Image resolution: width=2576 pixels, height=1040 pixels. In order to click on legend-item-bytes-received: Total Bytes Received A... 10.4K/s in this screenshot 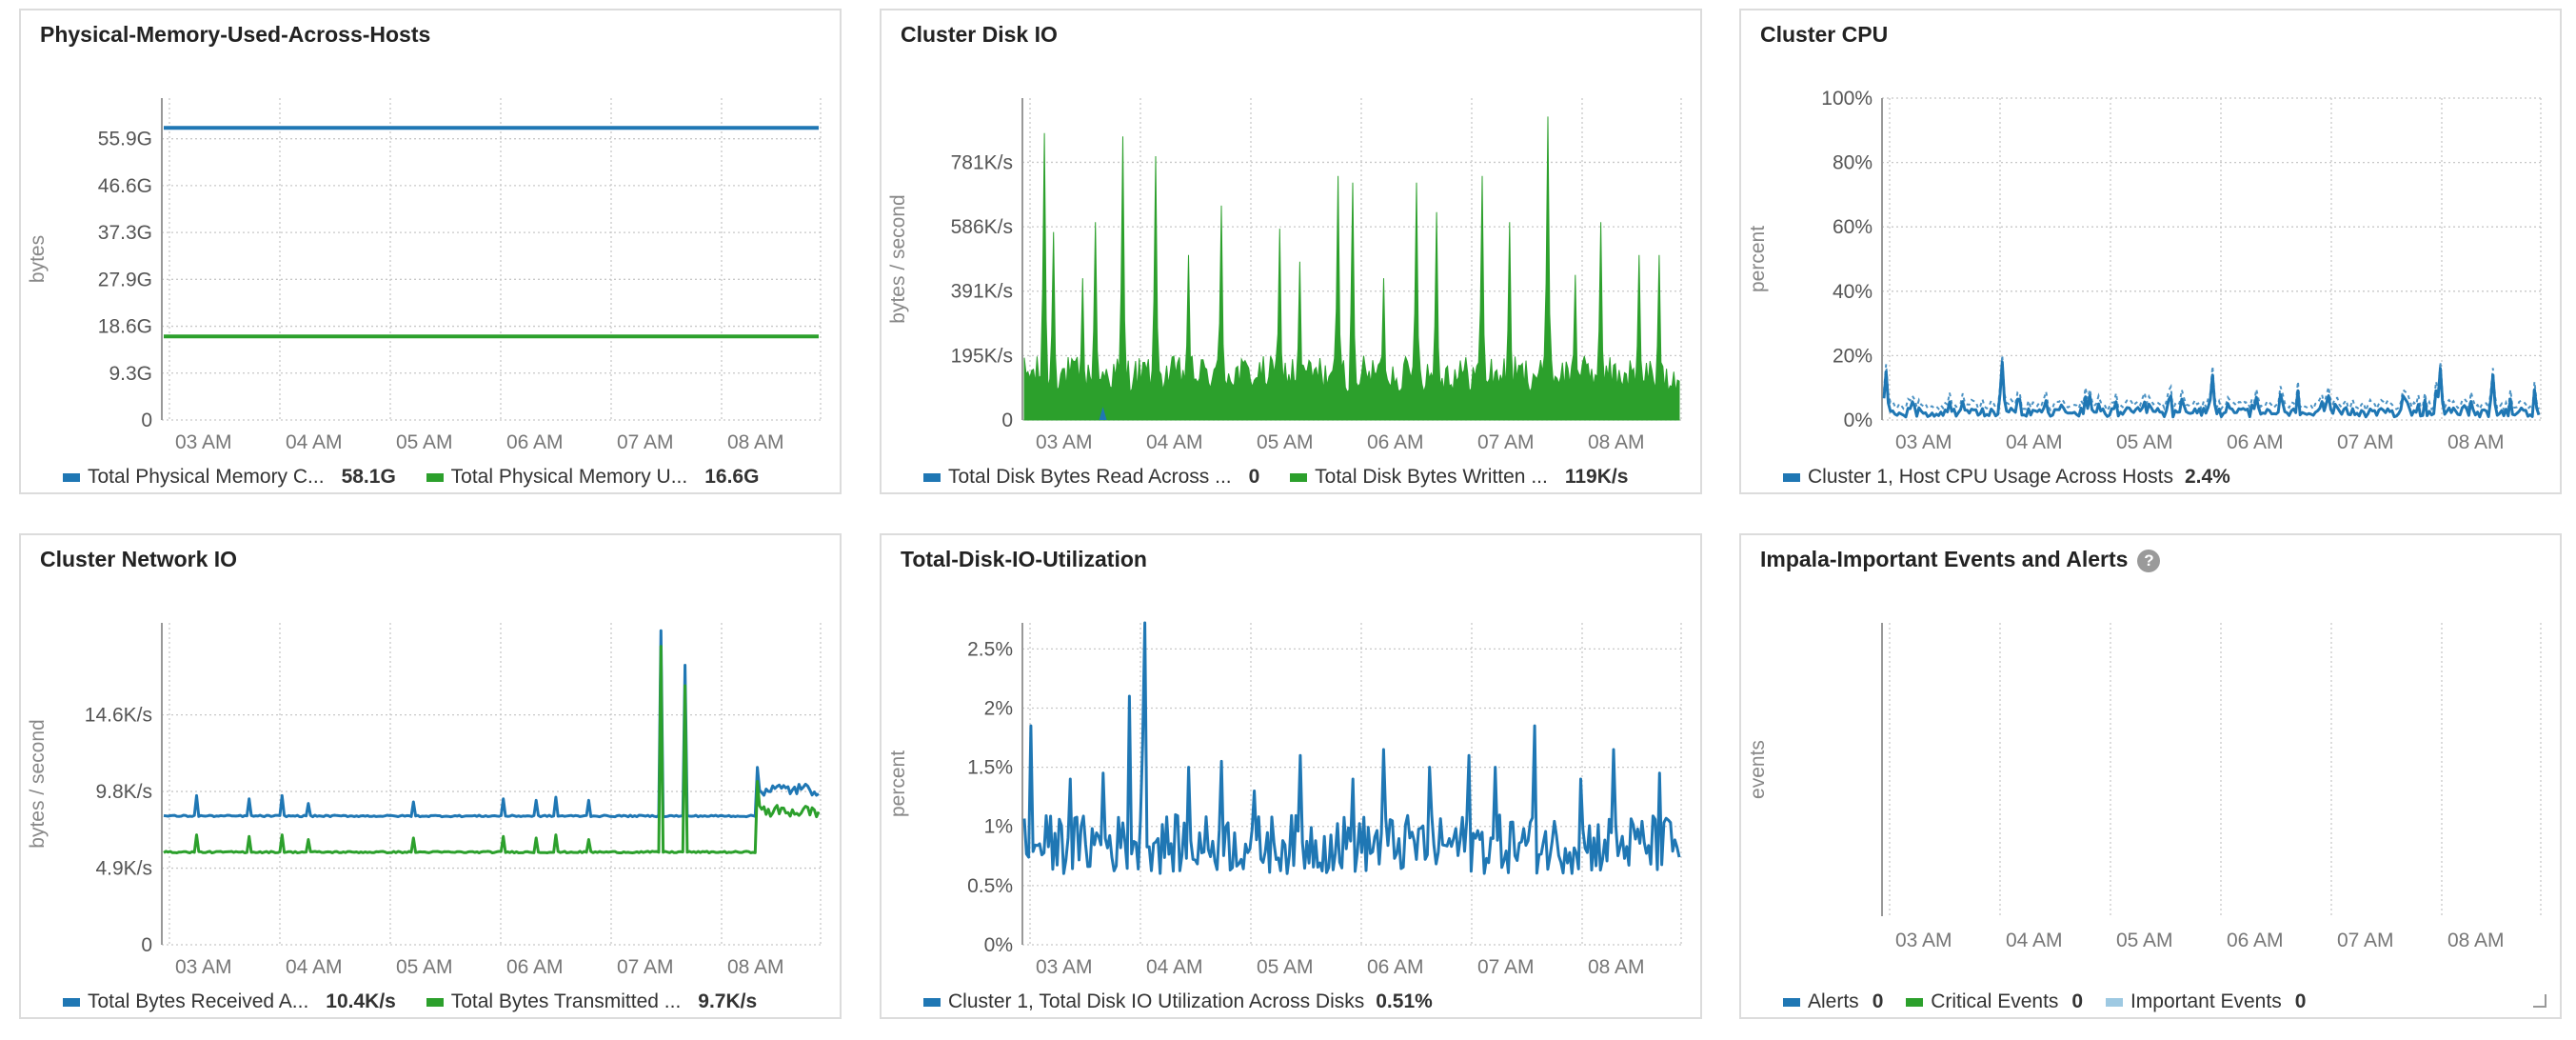, I will do `click(229, 1001)`.